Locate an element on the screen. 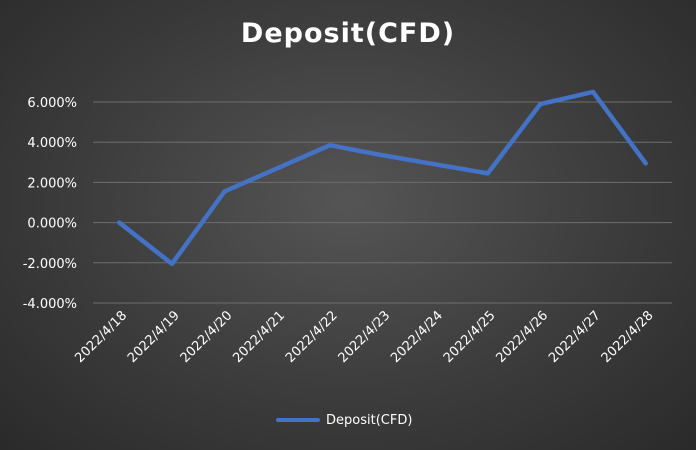  legend: Deposit(CFD) is located at coordinates (344, 420).